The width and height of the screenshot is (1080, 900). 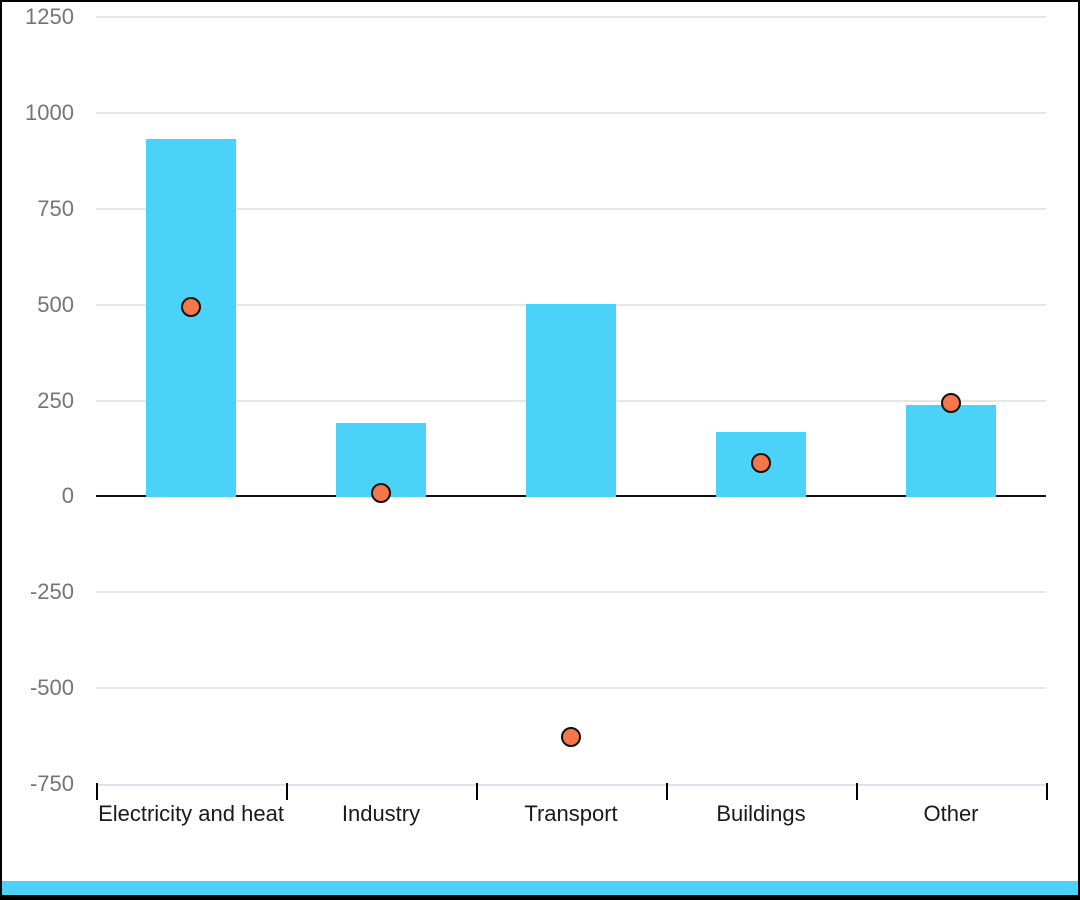 What do you see at coordinates (51, 688) in the screenshot?
I see `y-axis-tick-label: -500` at bounding box center [51, 688].